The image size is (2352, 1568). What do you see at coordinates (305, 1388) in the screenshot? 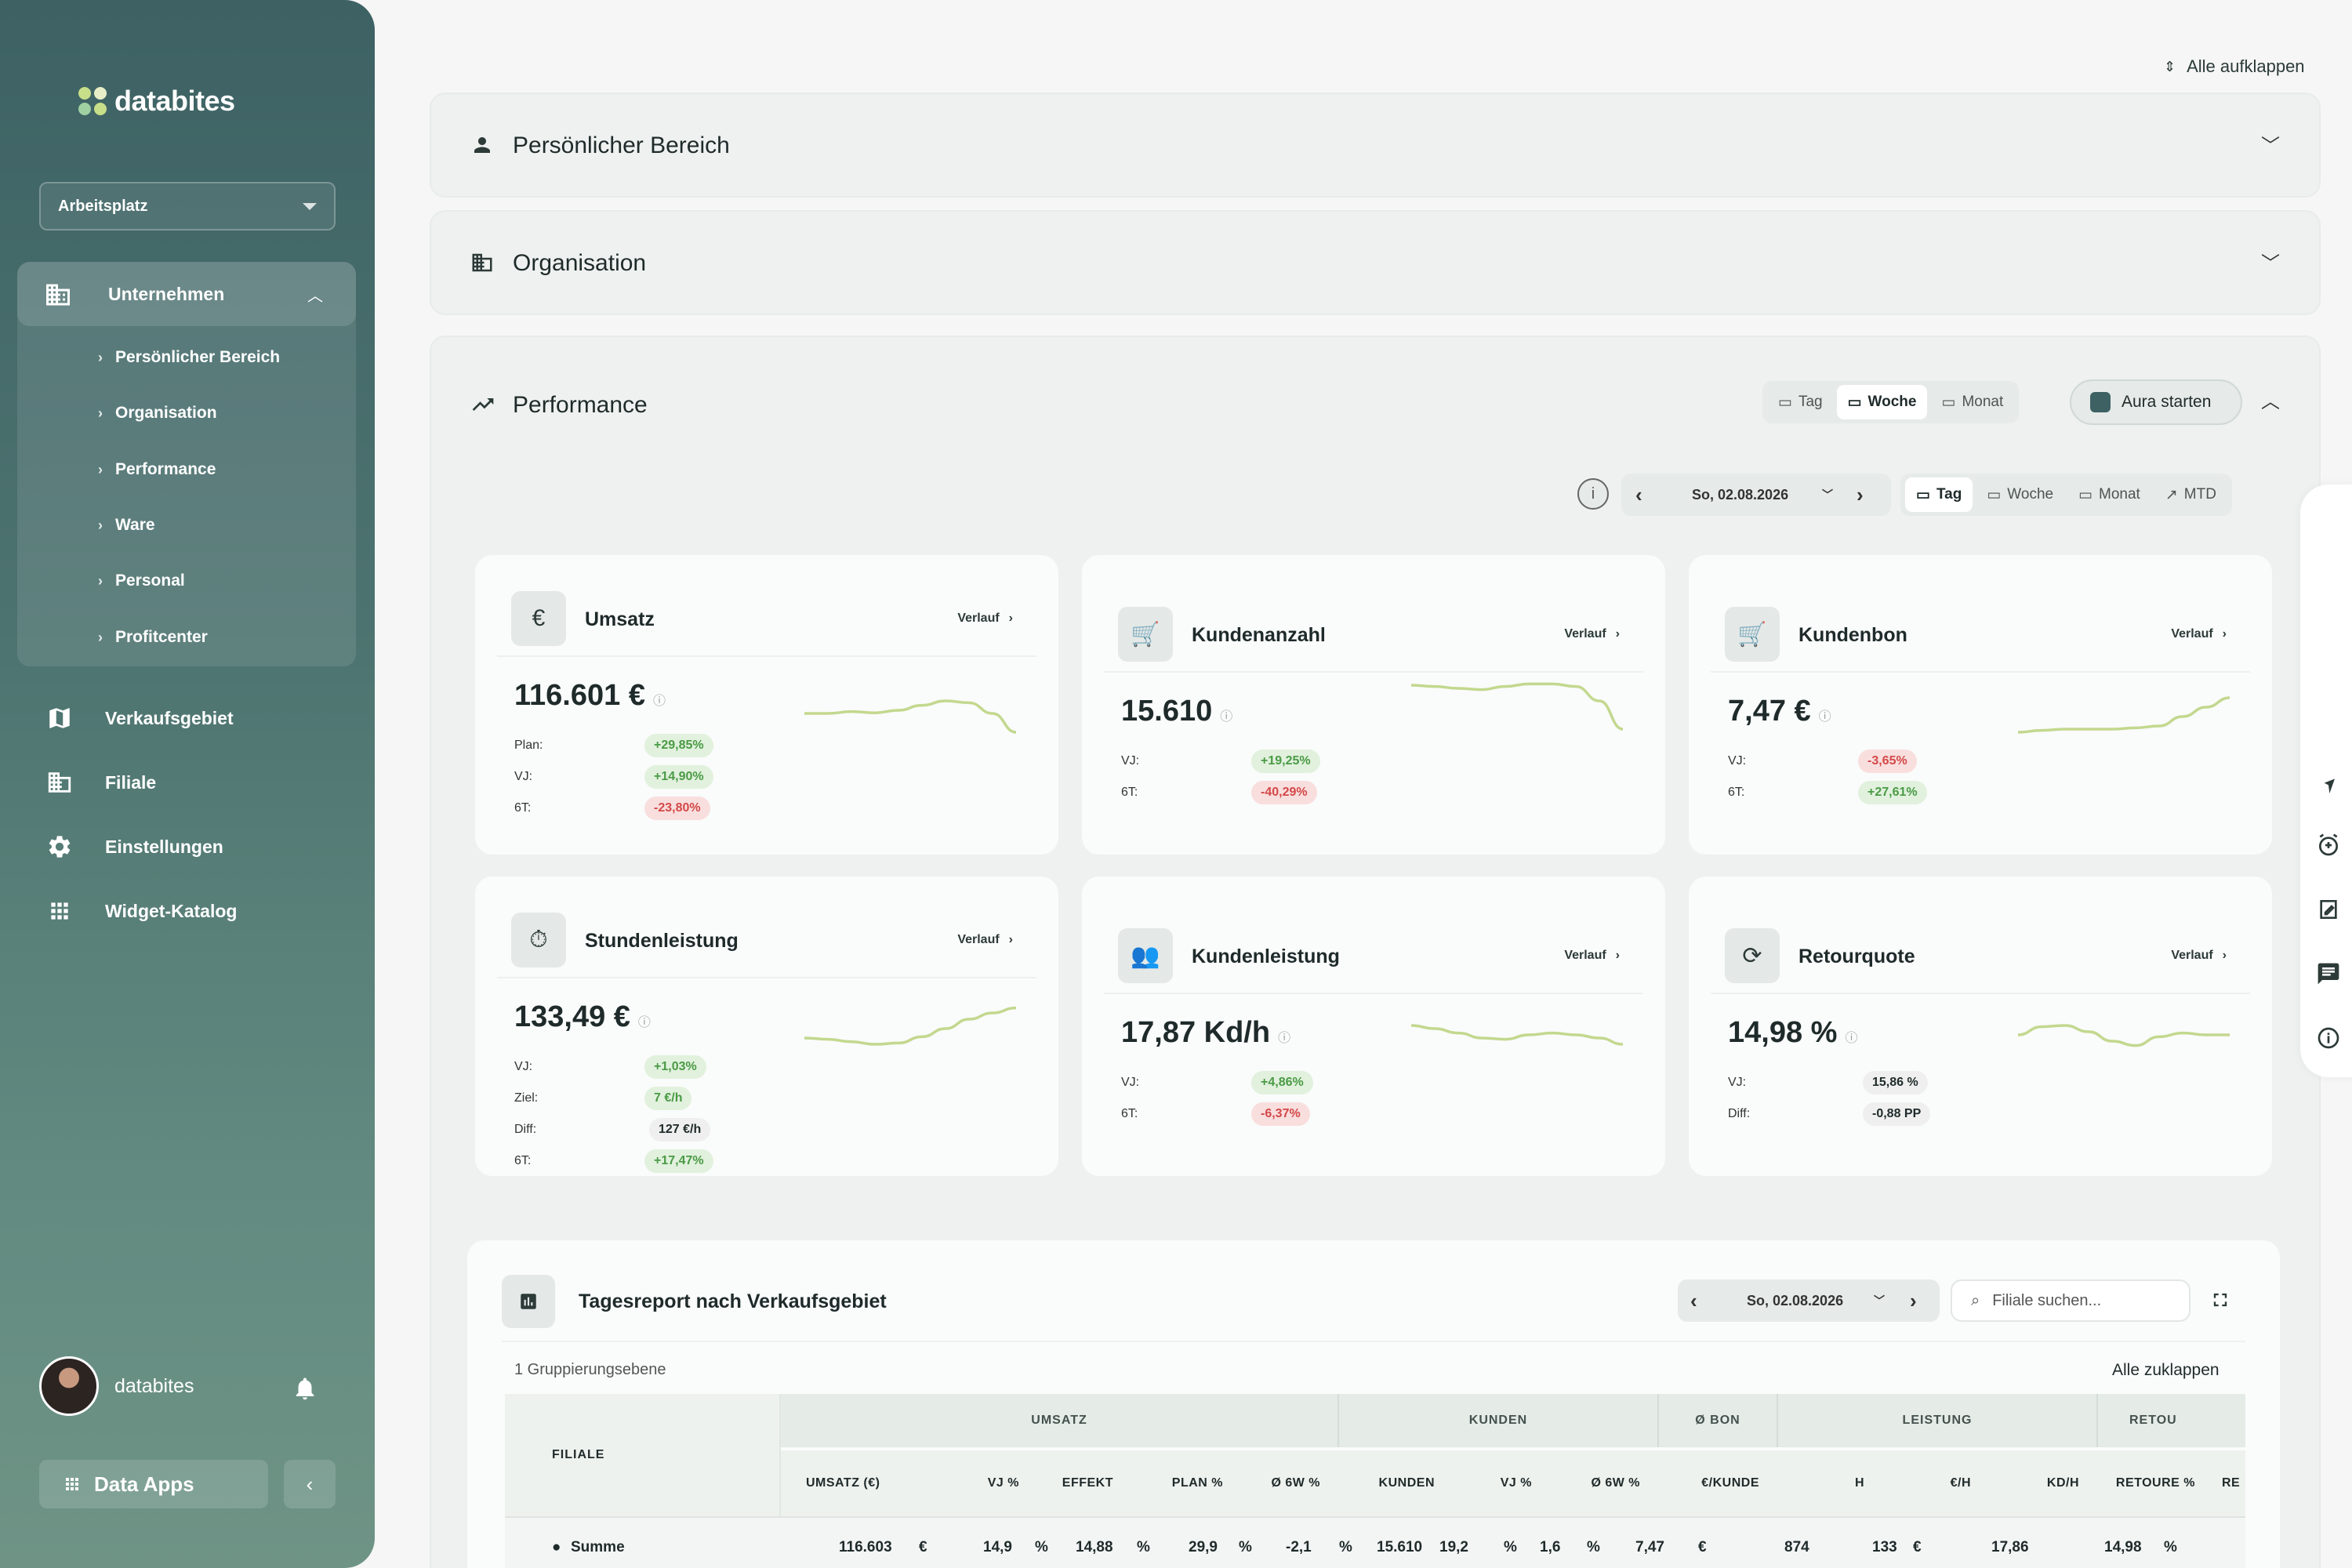
I see `bell-icon` at bounding box center [305, 1388].